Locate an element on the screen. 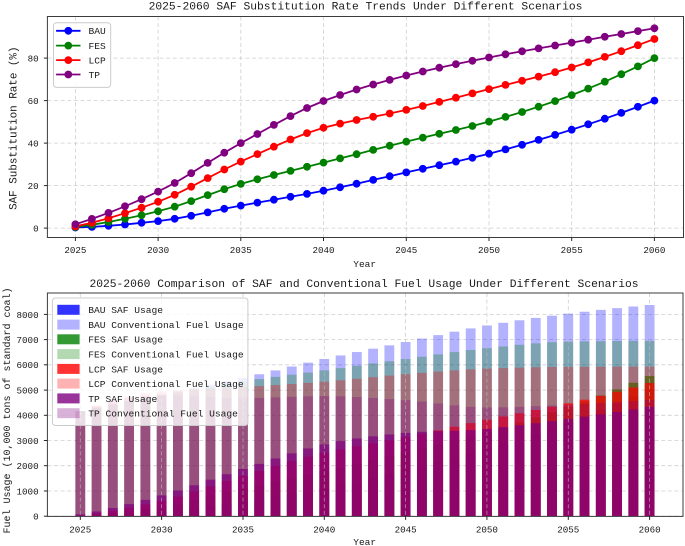 The image size is (685, 546). svg-text: FES SAF Usage is located at coordinates (125, 340).